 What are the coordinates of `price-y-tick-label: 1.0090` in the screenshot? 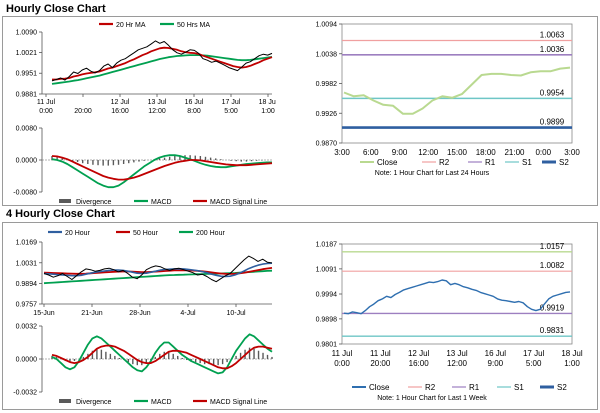 It's located at (27, 33).